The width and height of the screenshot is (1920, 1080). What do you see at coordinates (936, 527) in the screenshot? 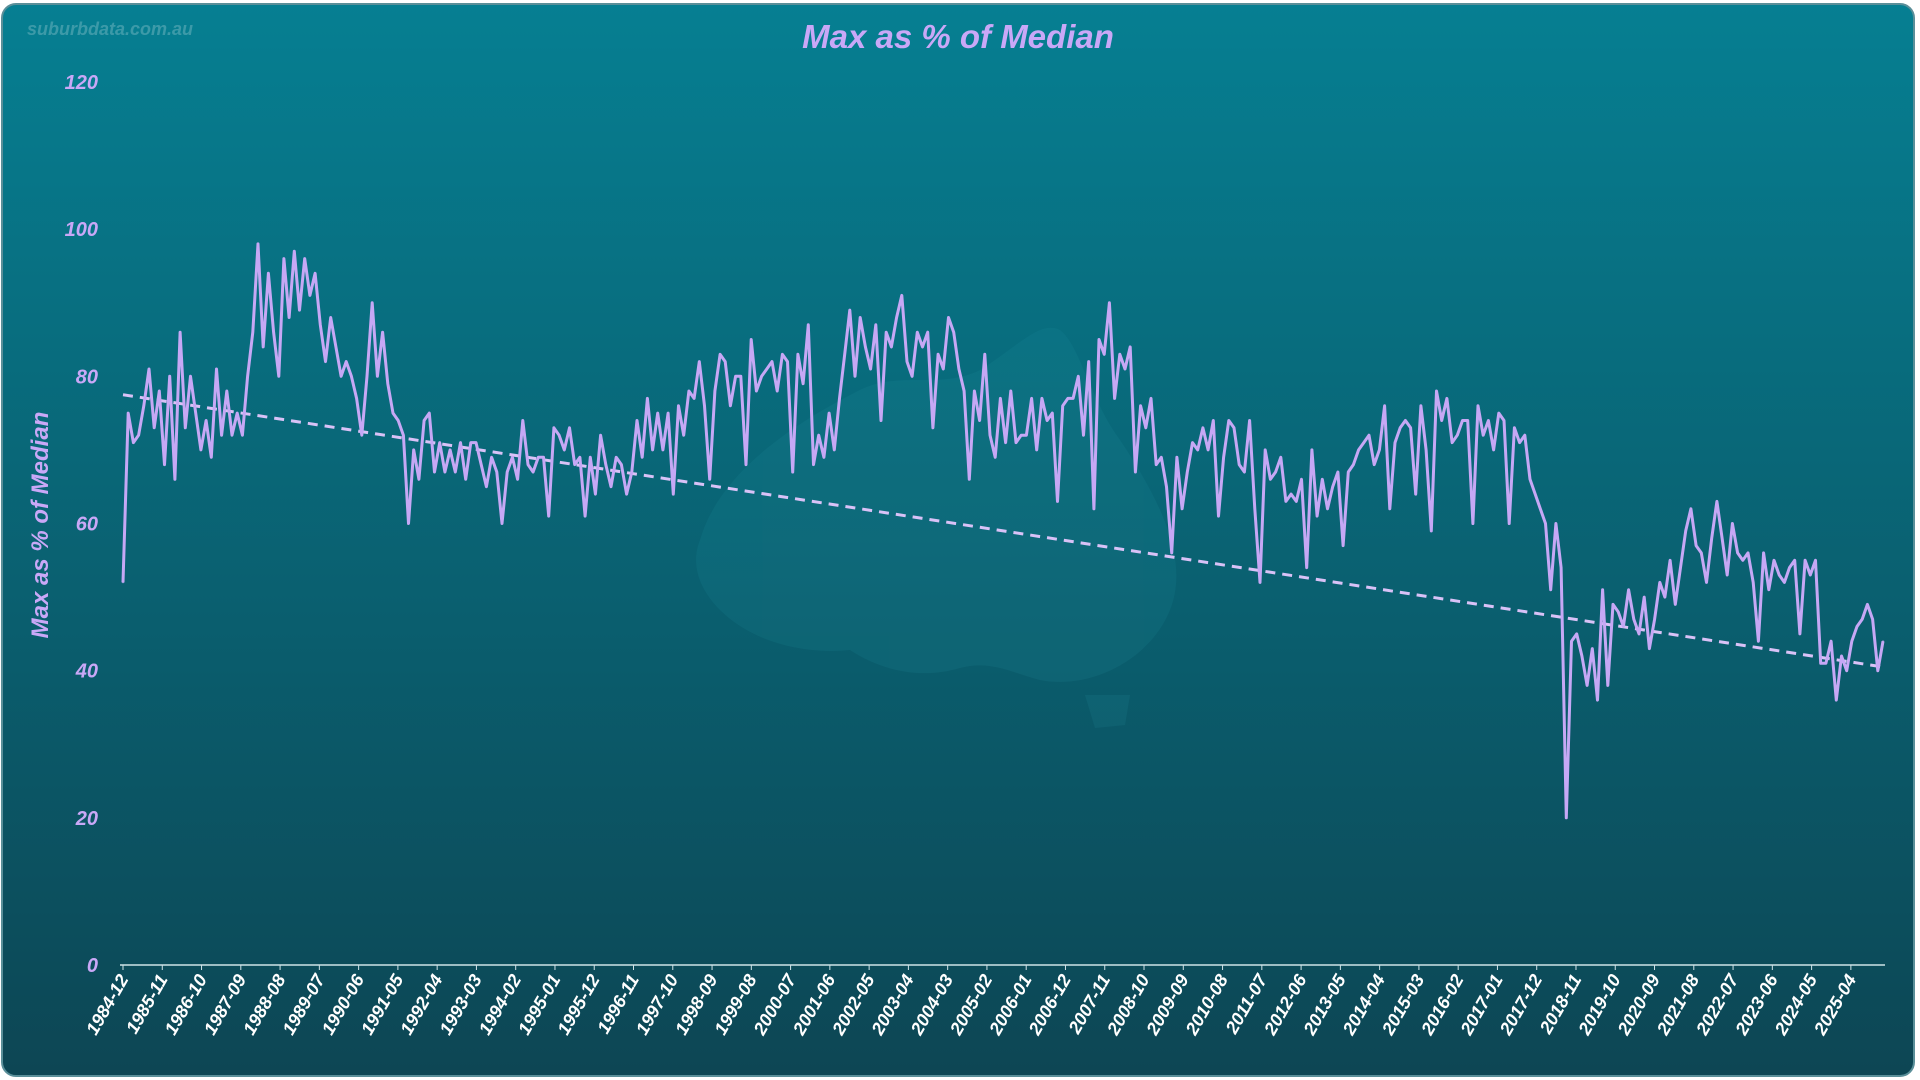
I see `watermark-logo-icon` at bounding box center [936, 527].